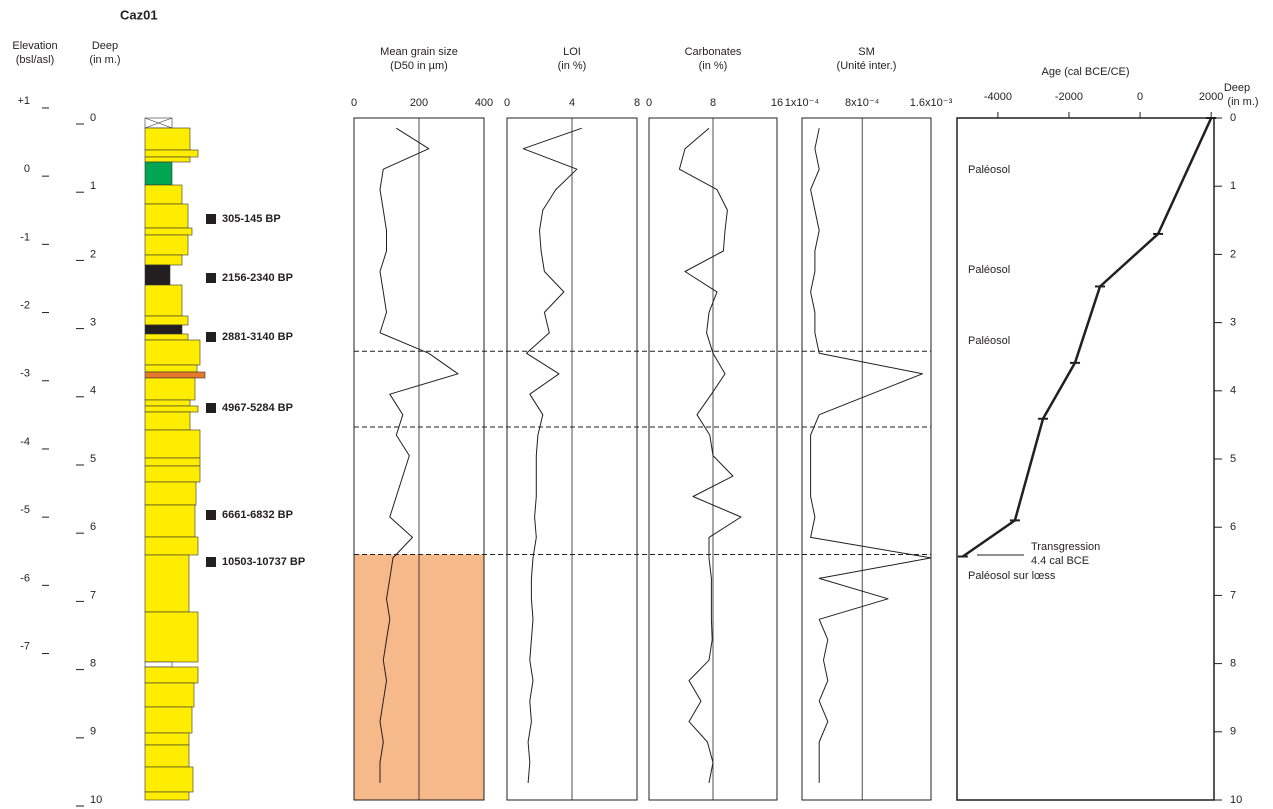  I want to click on x-tick-label: 1x10⁻⁴, so click(802, 103).